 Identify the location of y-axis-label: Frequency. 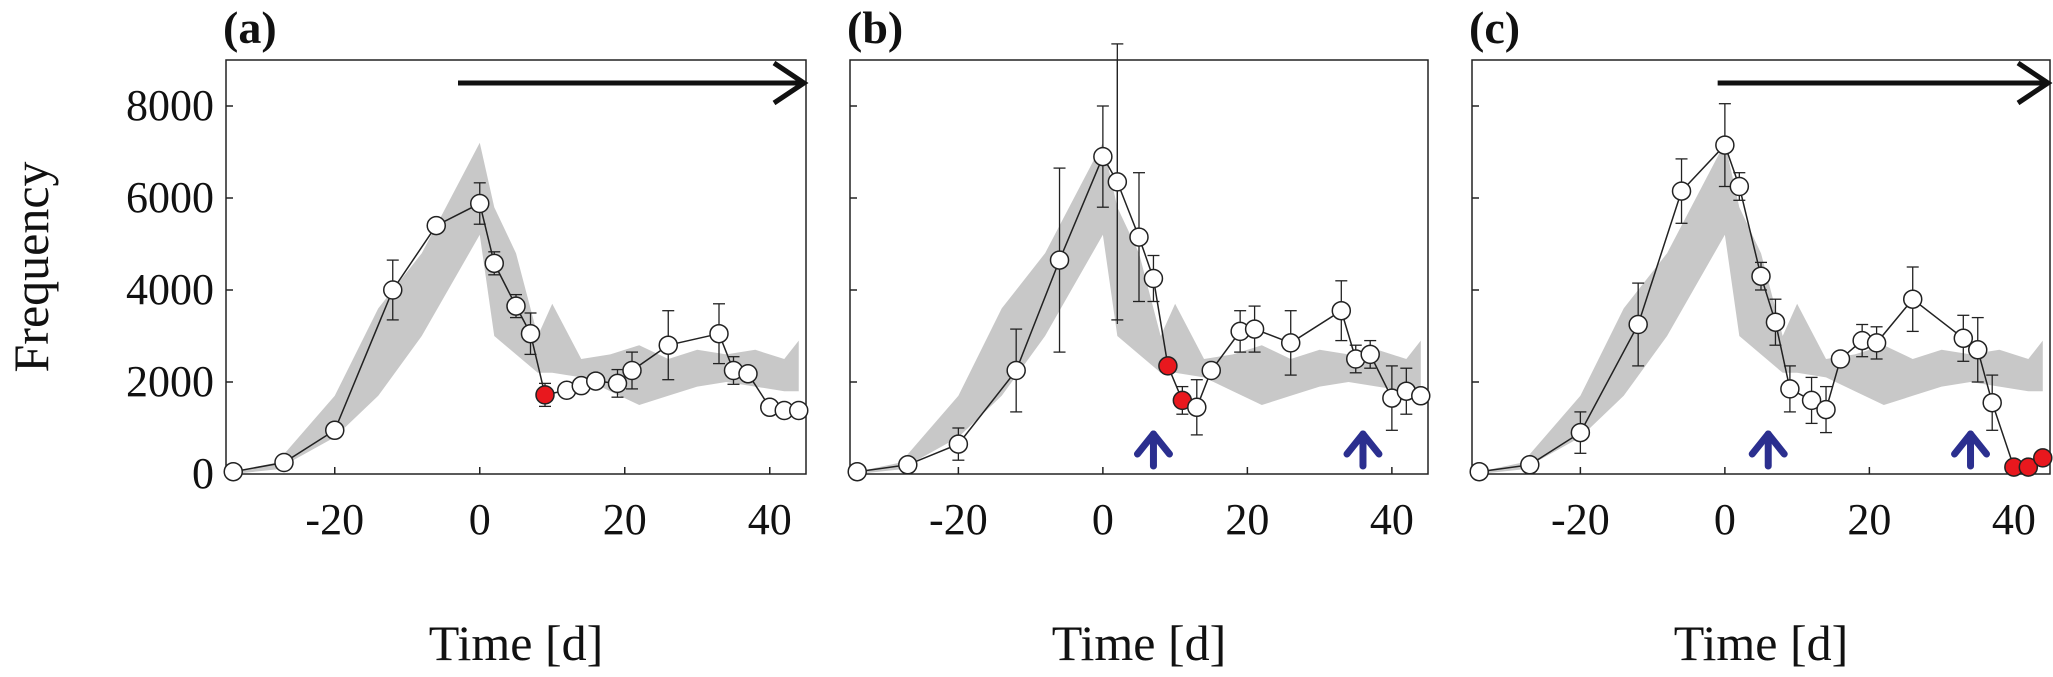
(31, 266).